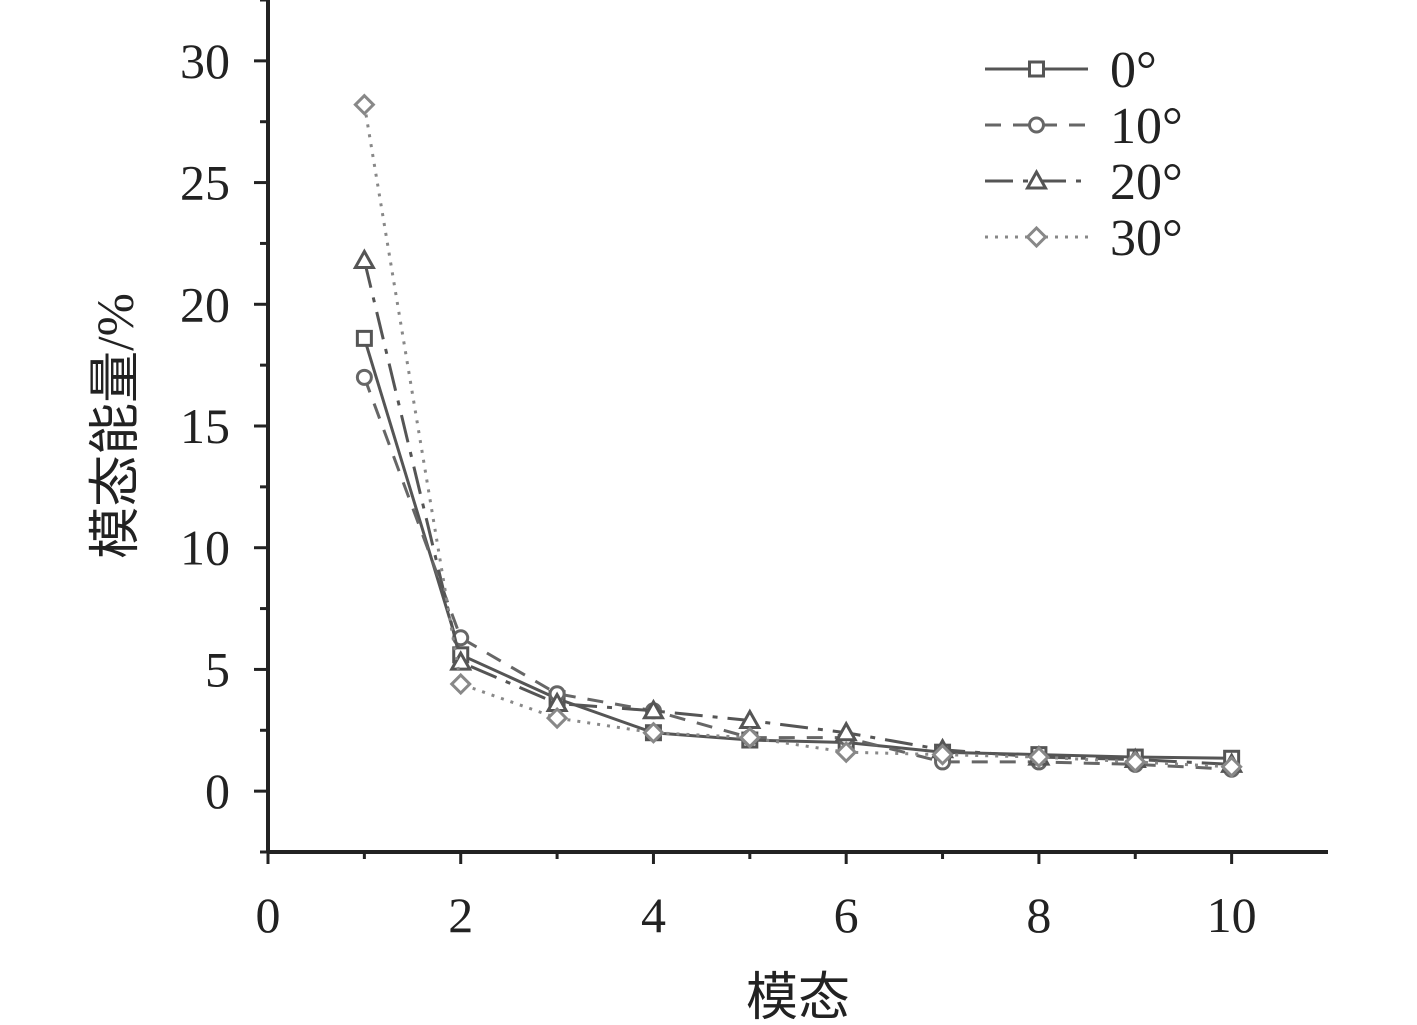 The height and width of the screenshot is (1025, 1417). Describe the element at coordinates (1071, 70) in the screenshot. I see `legend-item: 0°` at that location.